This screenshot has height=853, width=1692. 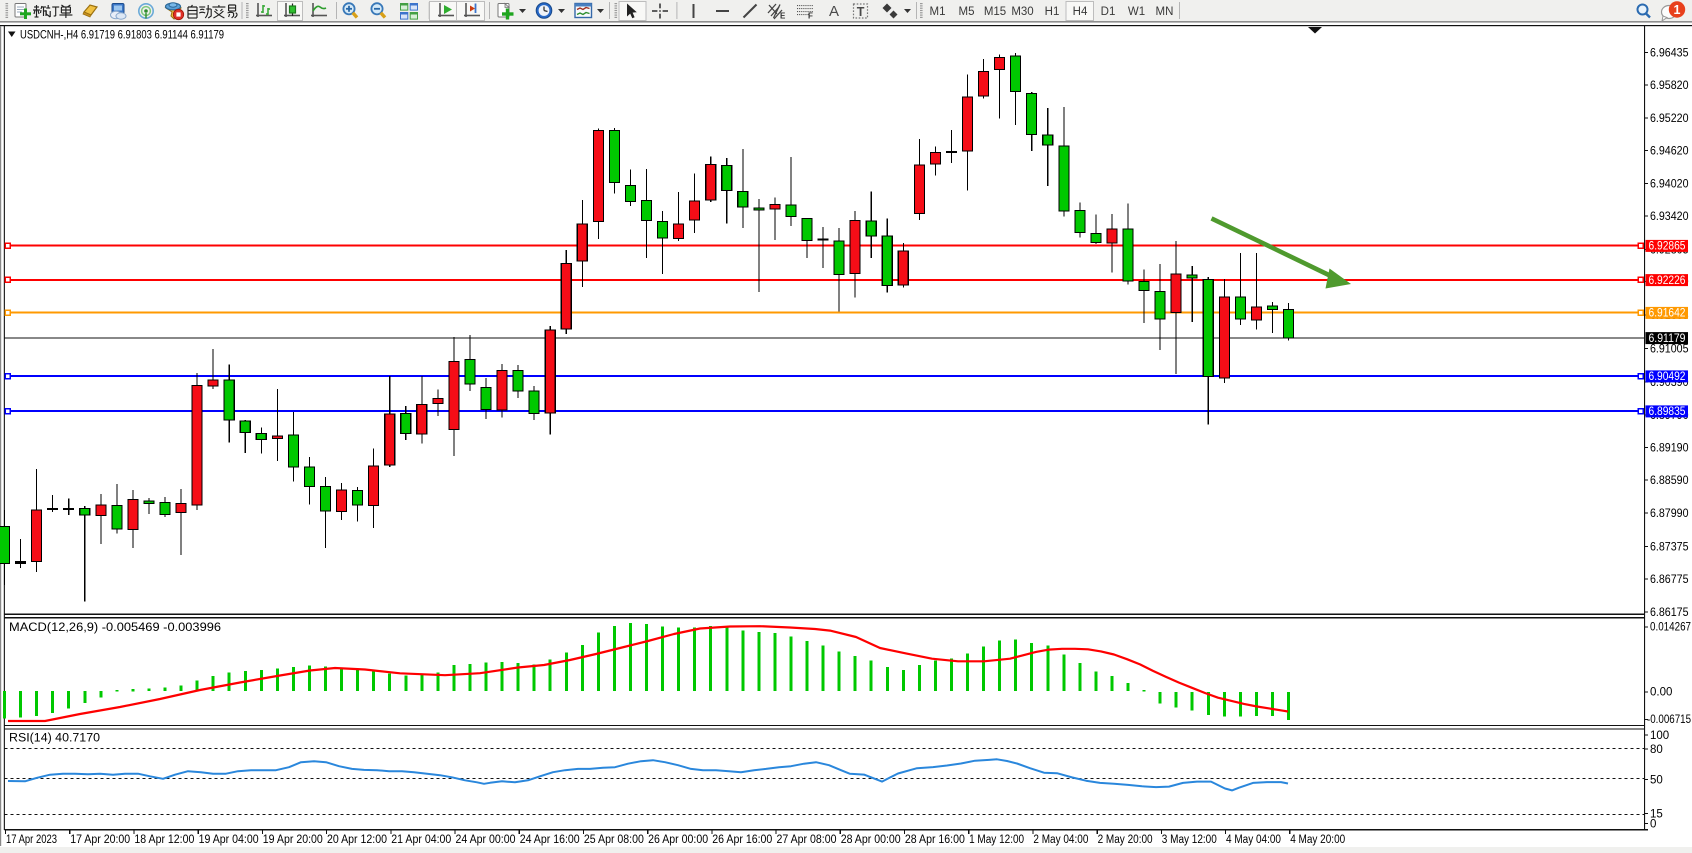 I want to click on svg-text: 1 May 12:00, so click(x=996, y=840).